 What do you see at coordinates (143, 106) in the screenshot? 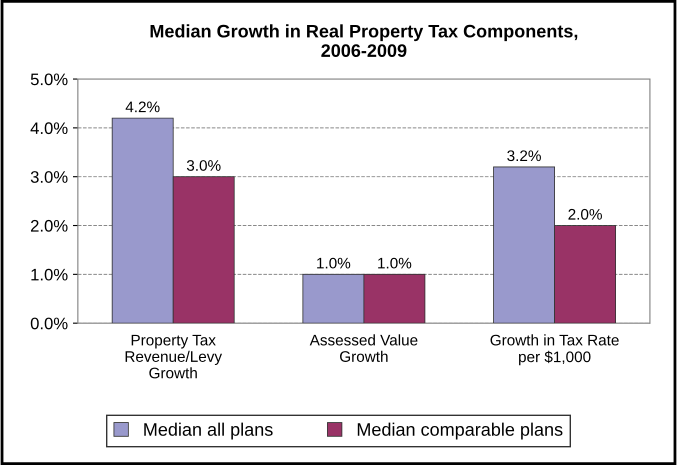
I see `data-label: 4.2%` at bounding box center [143, 106].